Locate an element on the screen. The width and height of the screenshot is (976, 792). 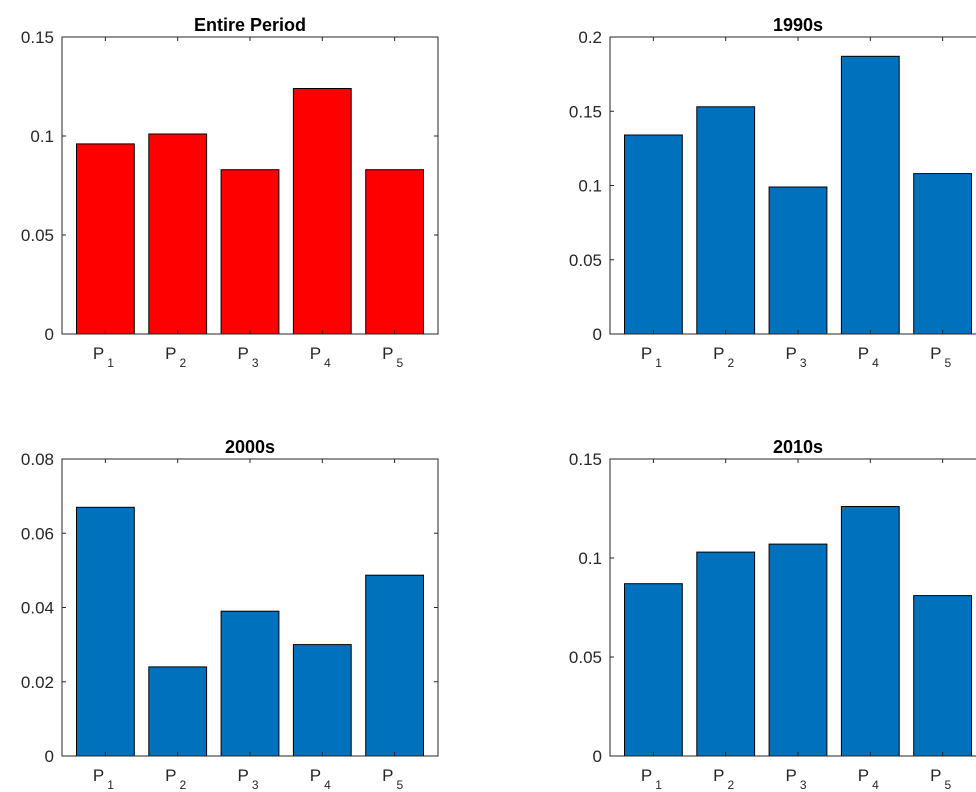
y-tick-label: 0.2 is located at coordinates (590, 37).